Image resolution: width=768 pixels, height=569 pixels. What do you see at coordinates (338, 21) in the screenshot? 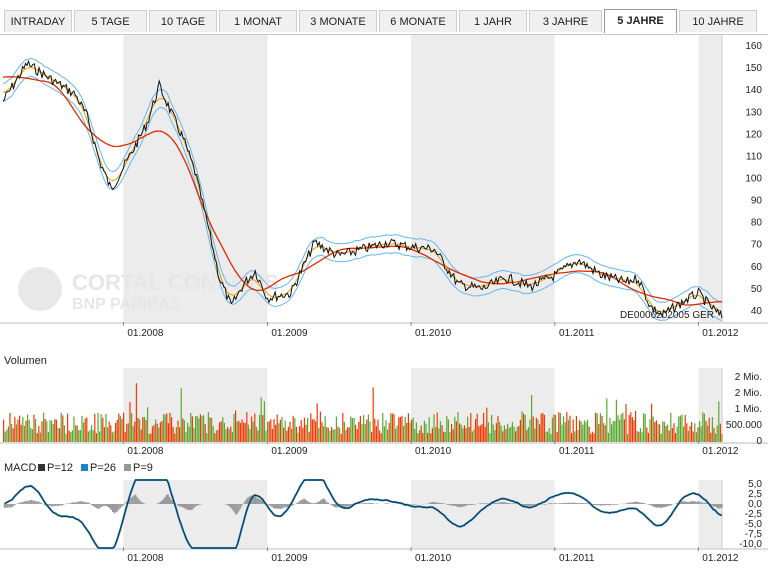
I see `tab-3-monate: 3 MONATE` at bounding box center [338, 21].